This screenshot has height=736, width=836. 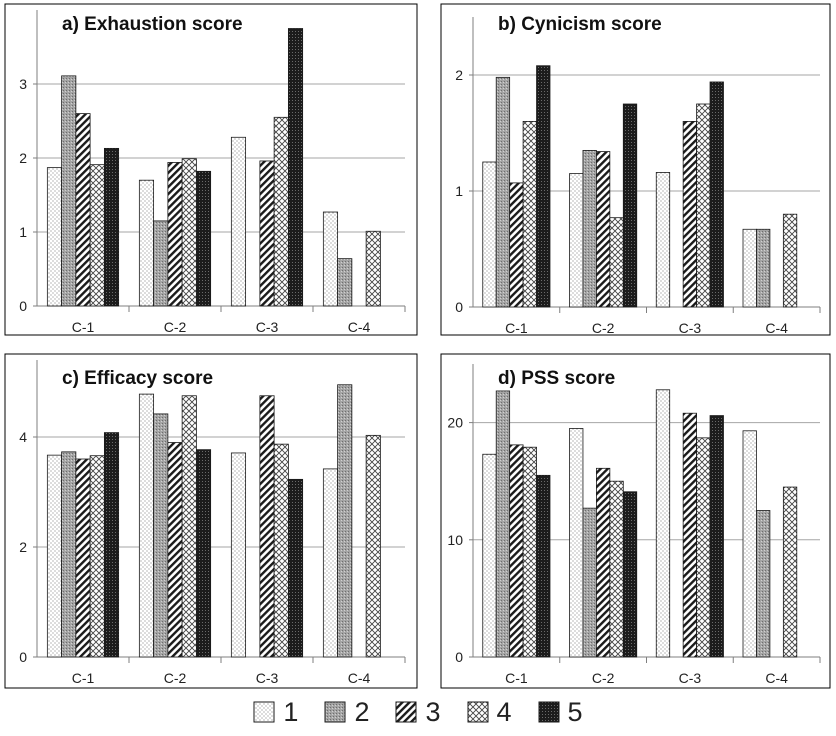 I want to click on legend-item-3: 3, so click(x=418, y=712).